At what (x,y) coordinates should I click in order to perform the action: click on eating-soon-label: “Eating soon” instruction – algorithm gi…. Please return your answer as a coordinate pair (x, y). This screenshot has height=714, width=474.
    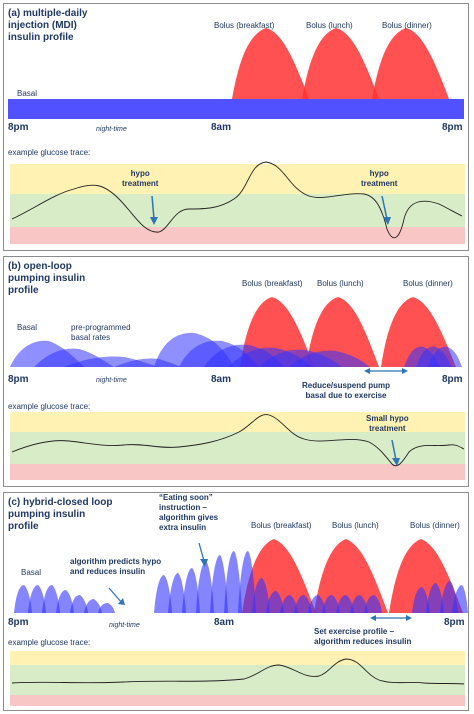
    Looking at the image, I should click on (189, 512).